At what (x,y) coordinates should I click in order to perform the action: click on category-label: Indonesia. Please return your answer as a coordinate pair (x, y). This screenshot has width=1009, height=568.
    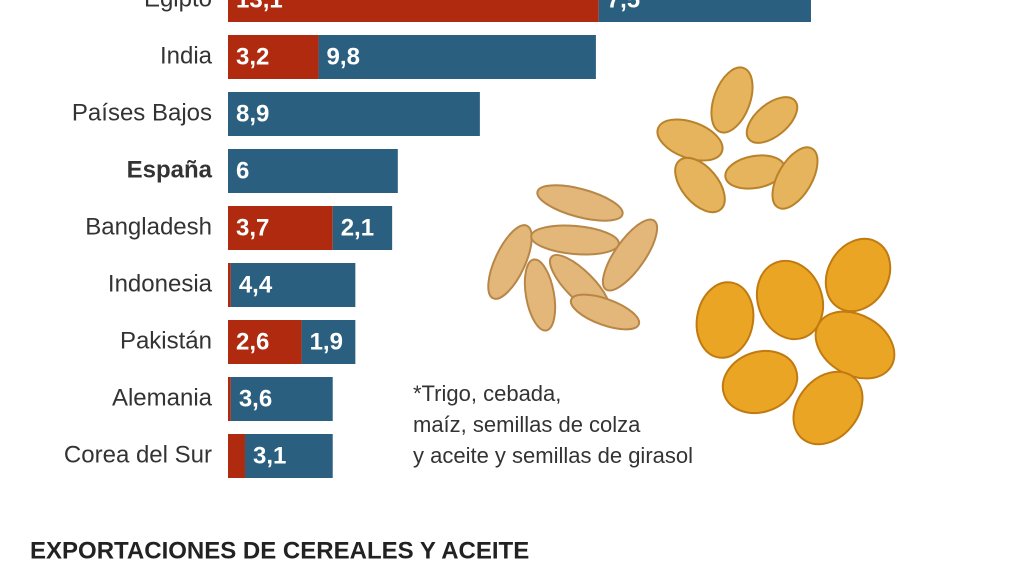
    Looking at the image, I should click on (160, 283).